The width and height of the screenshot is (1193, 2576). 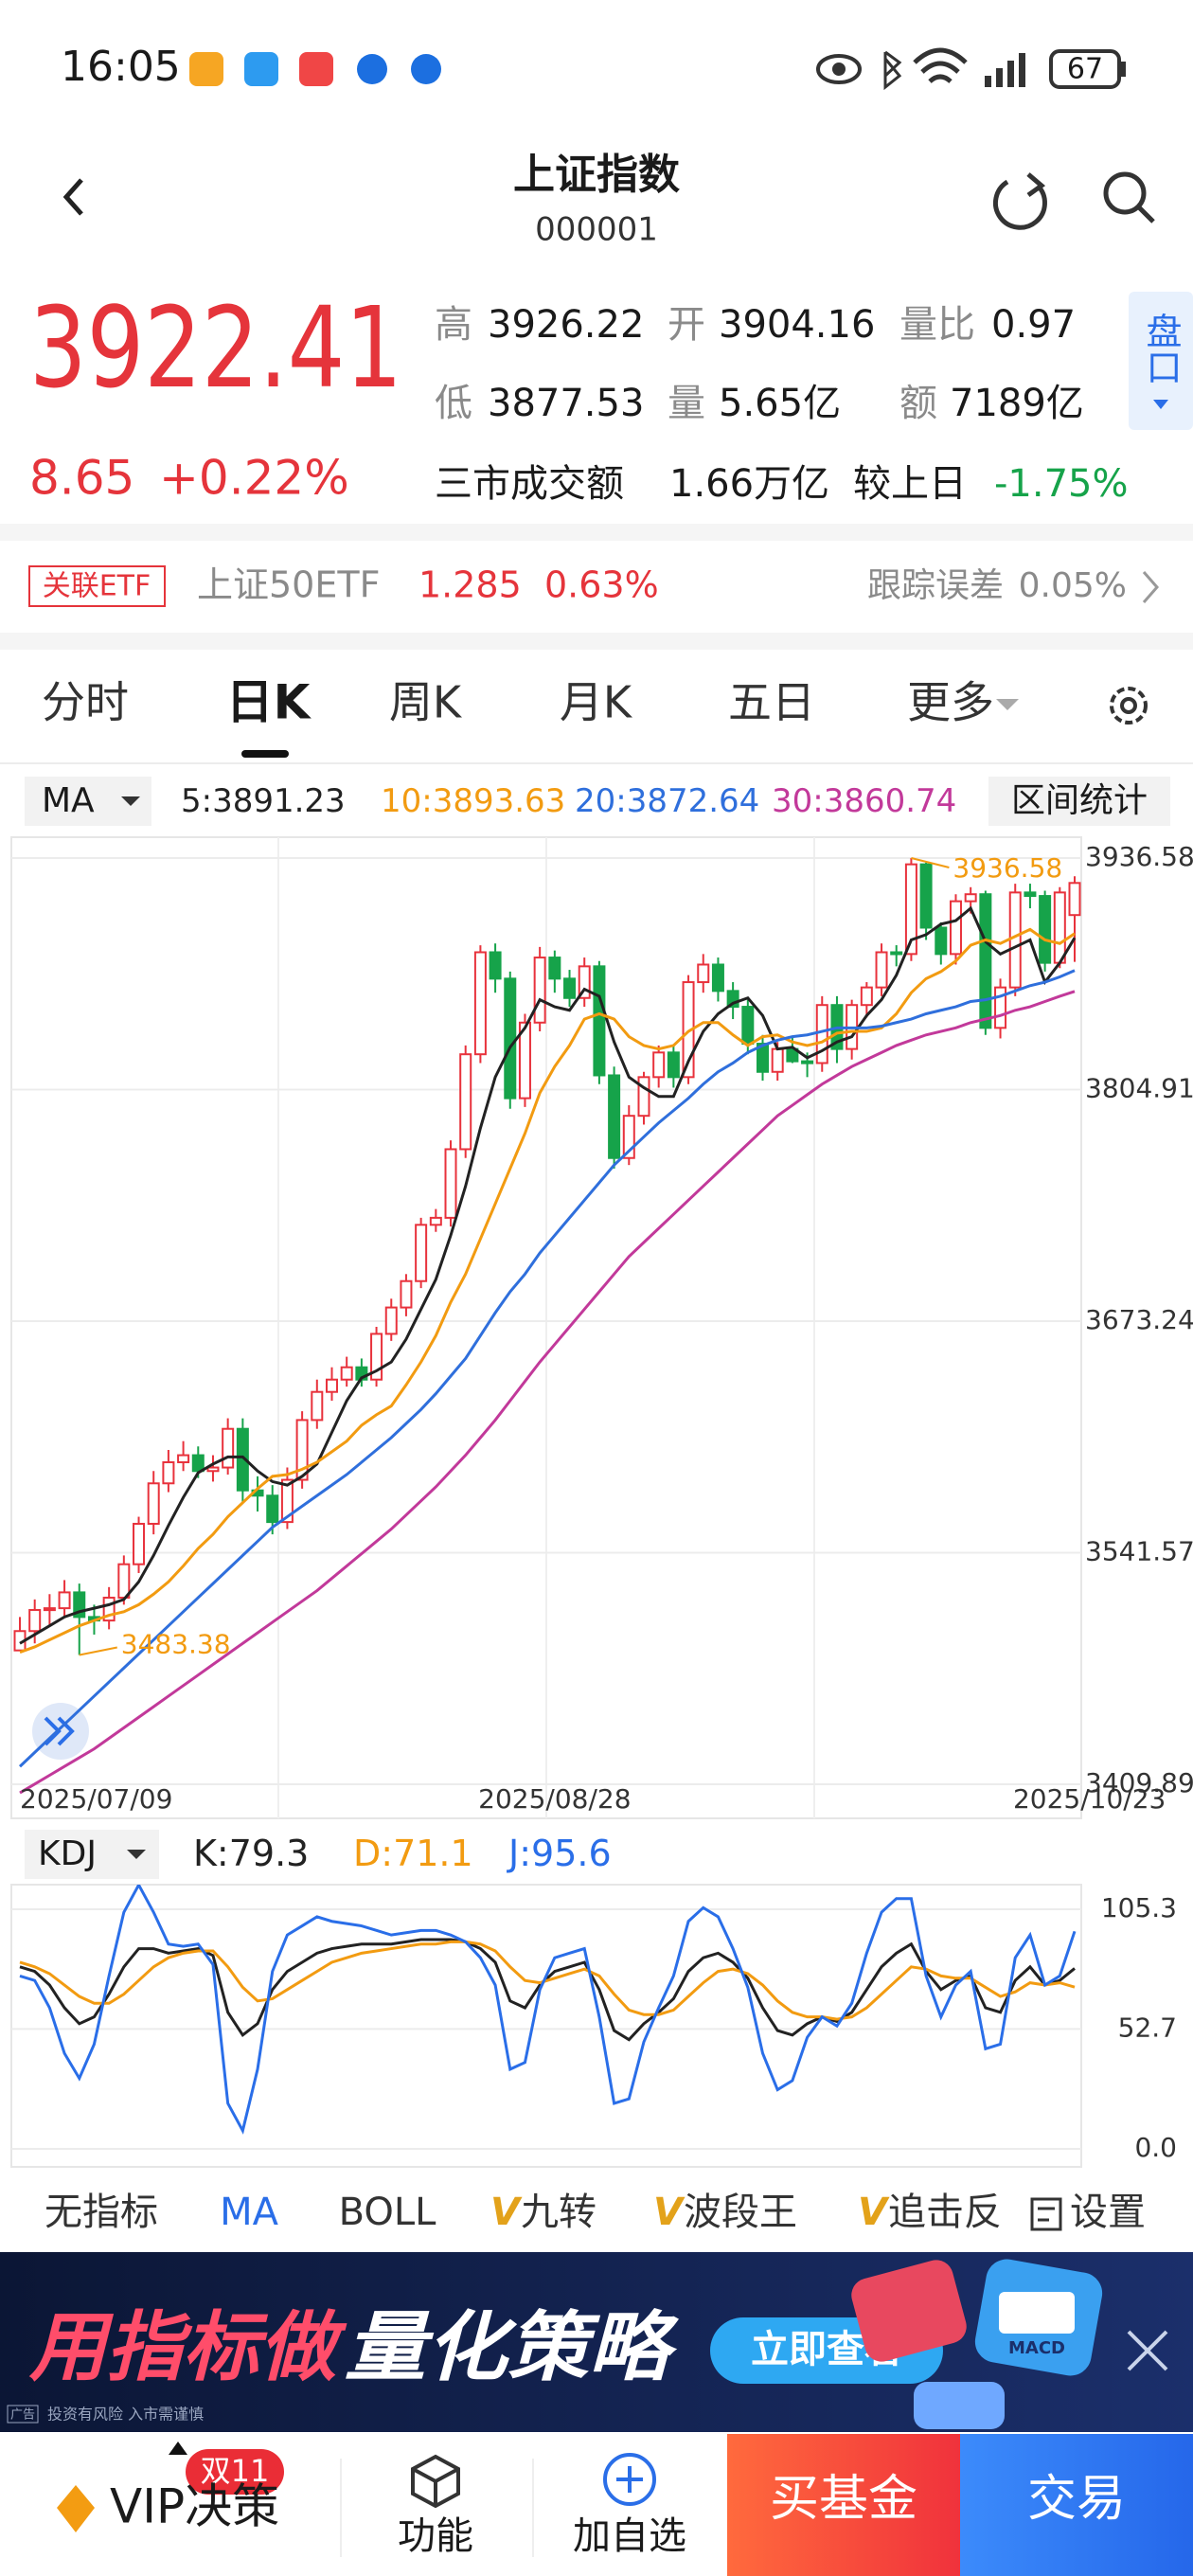 What do you see at coordinates (263, 801) in the screenshot?
I see `legend-entry: 5:3891.23` at bounding box center [263, 801].